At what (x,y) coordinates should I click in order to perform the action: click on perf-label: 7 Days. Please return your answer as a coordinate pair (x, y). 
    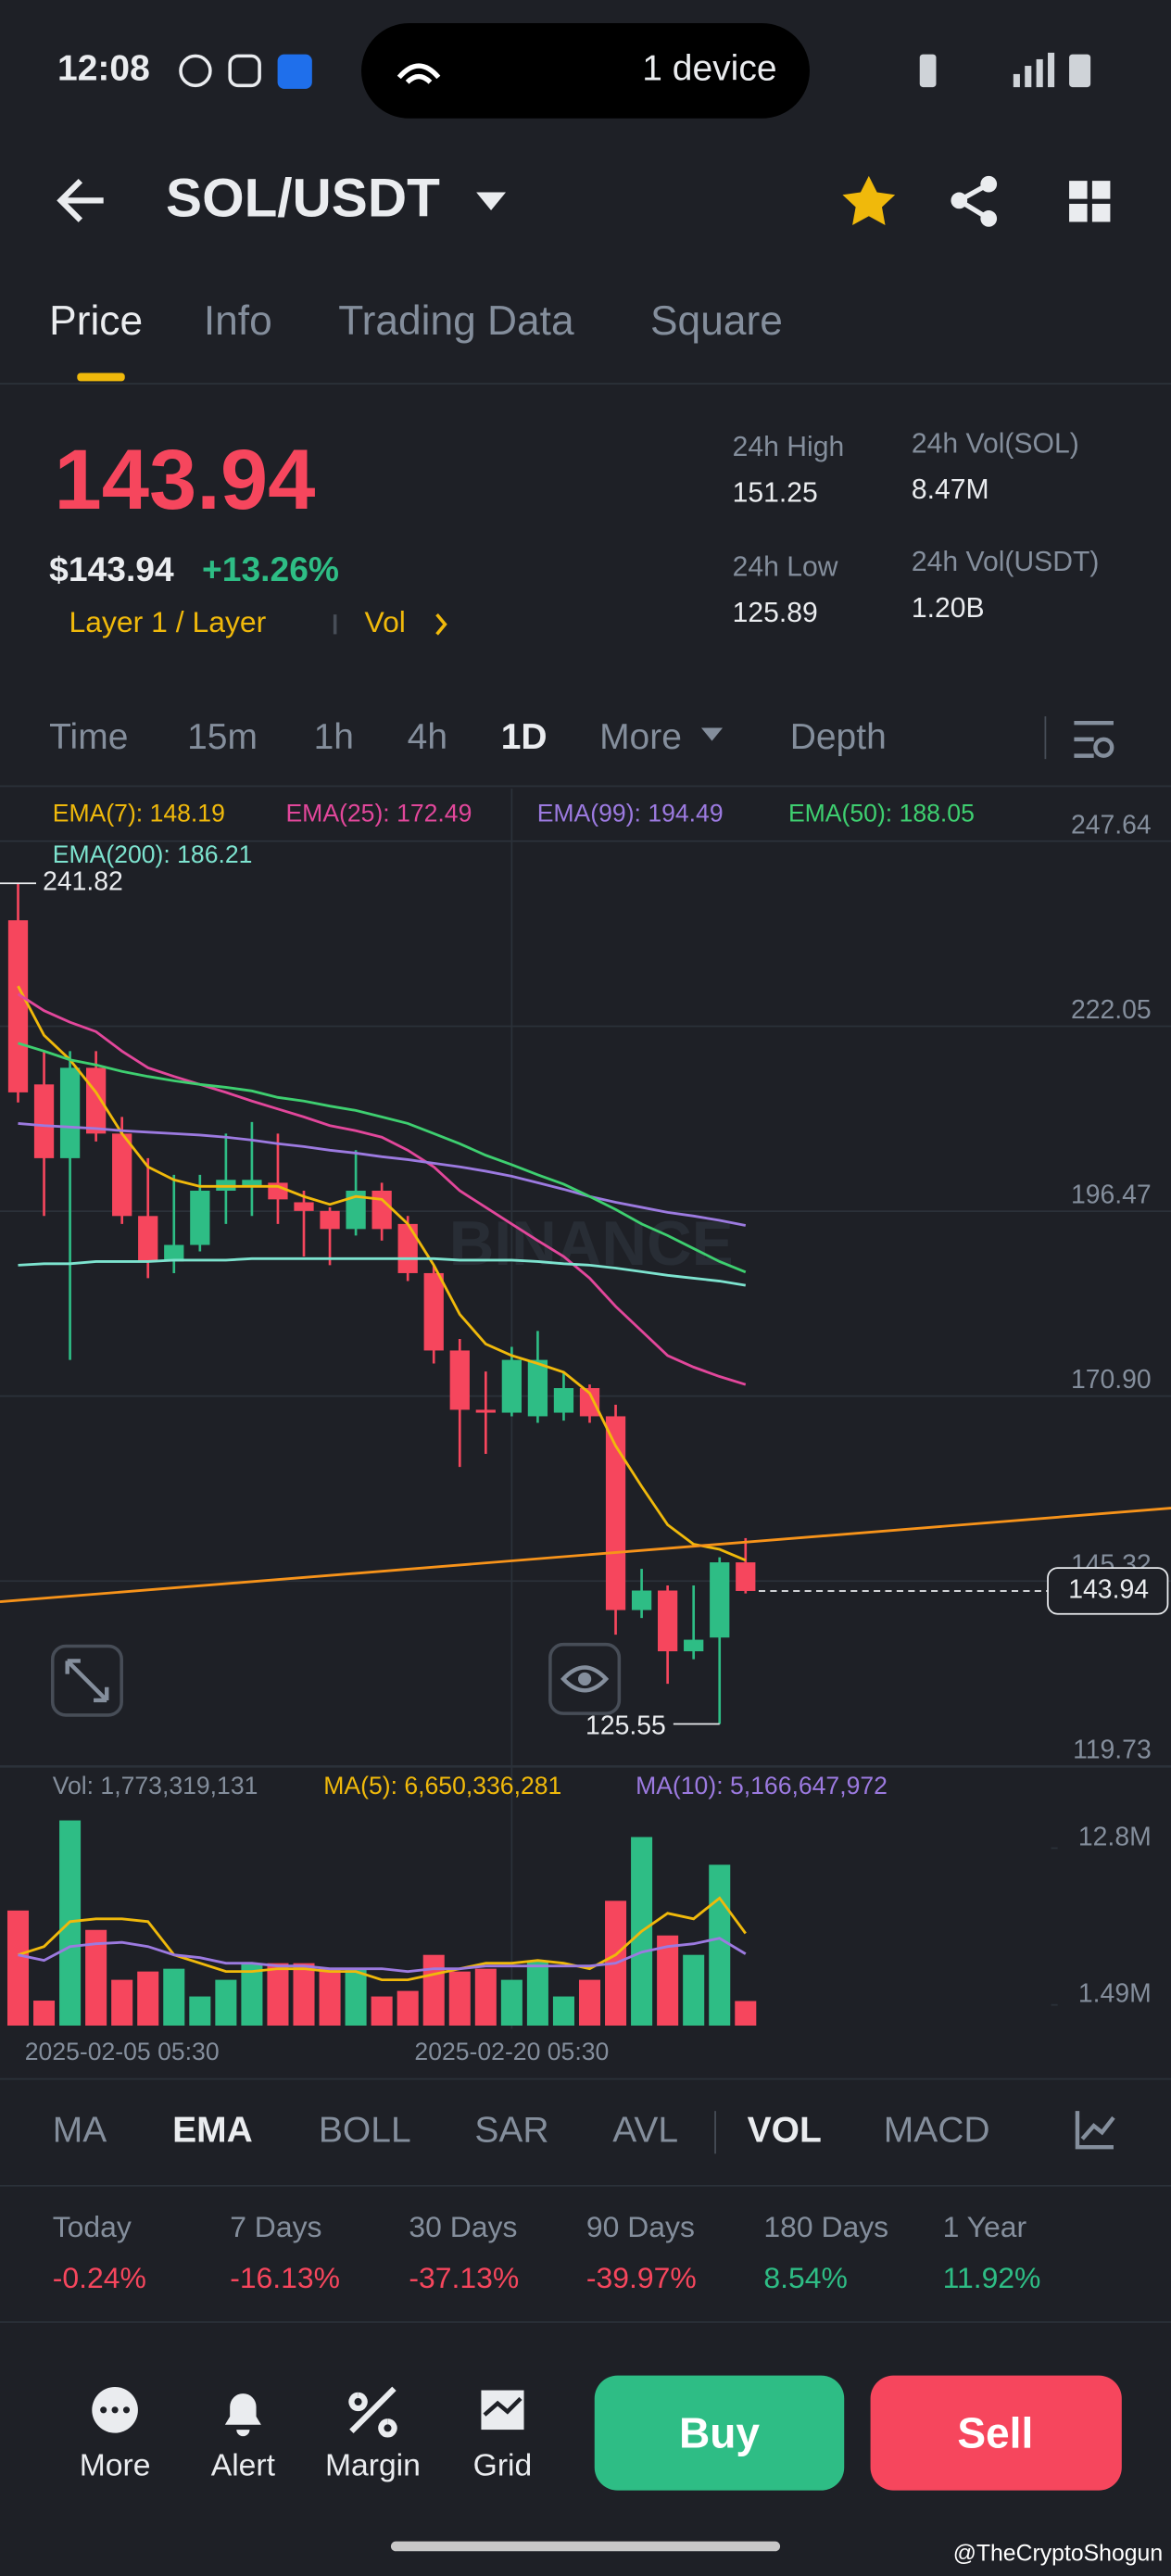
    Looking at the image, I should click on (275, 2226).